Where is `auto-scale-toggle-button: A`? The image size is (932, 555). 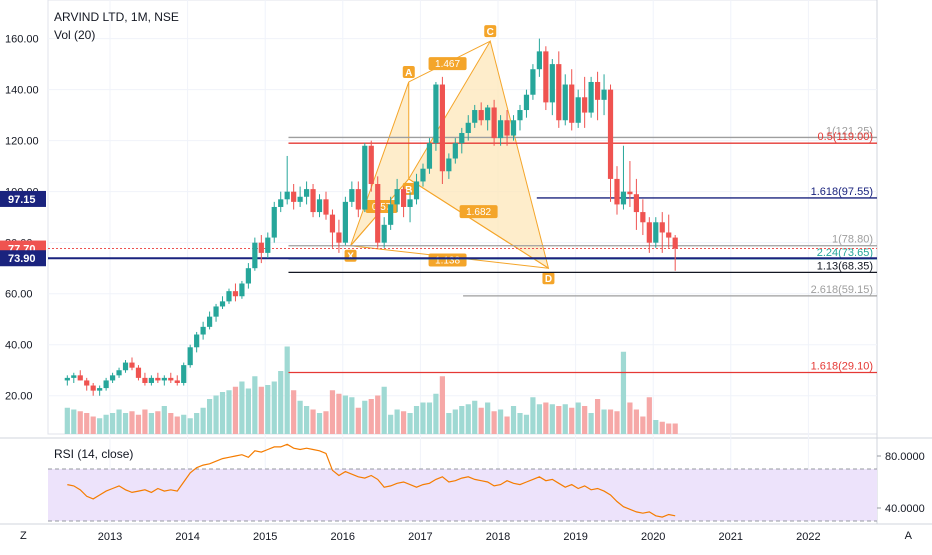 auto-scale-toggle-button: A is located at coordinates (908, 536).